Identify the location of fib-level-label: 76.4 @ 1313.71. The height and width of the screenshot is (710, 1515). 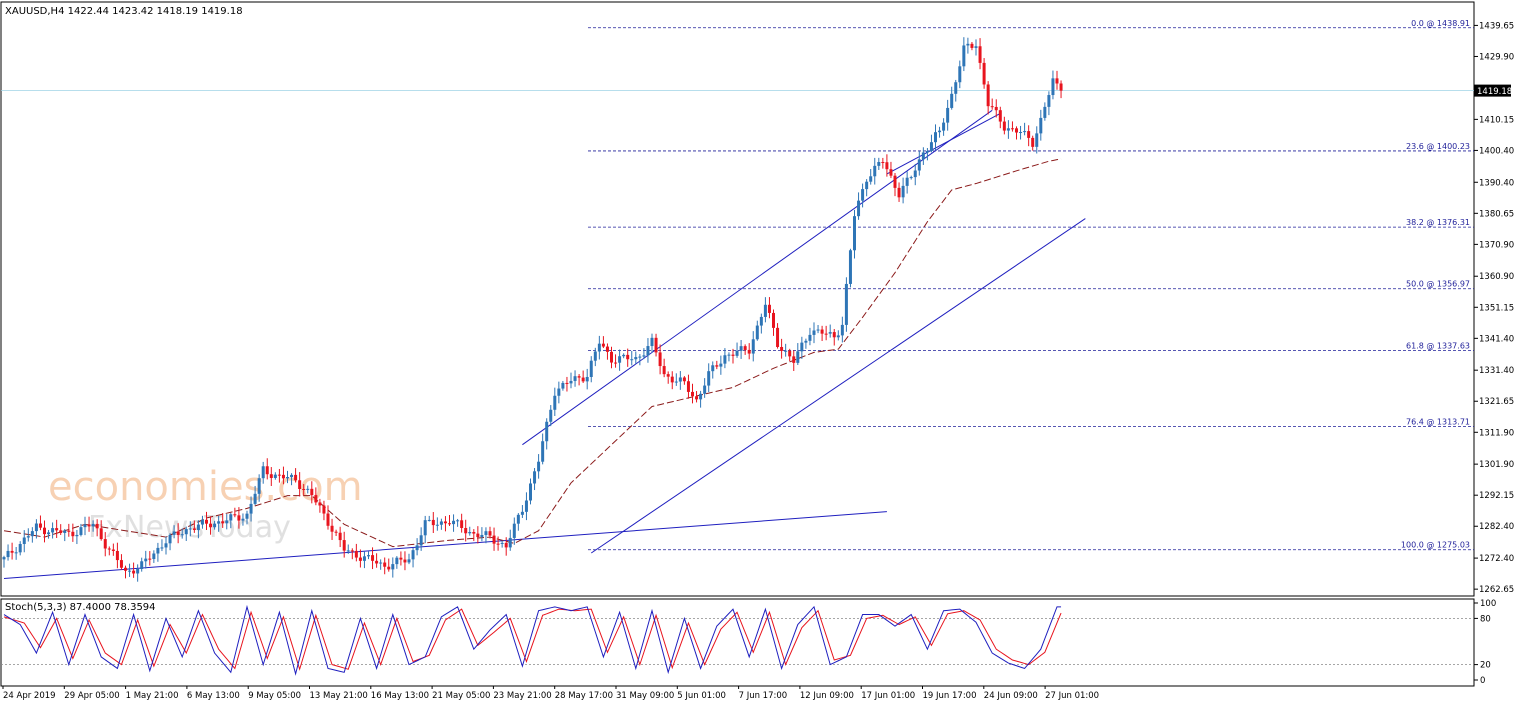
(1438, 422).